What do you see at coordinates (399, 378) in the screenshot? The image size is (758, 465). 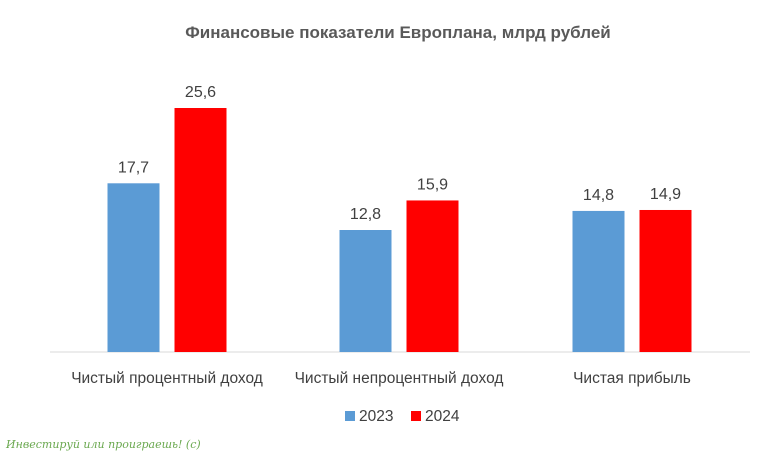 I see `category-label: Чистый непроцентный доход` at bounding box center [399, 378].